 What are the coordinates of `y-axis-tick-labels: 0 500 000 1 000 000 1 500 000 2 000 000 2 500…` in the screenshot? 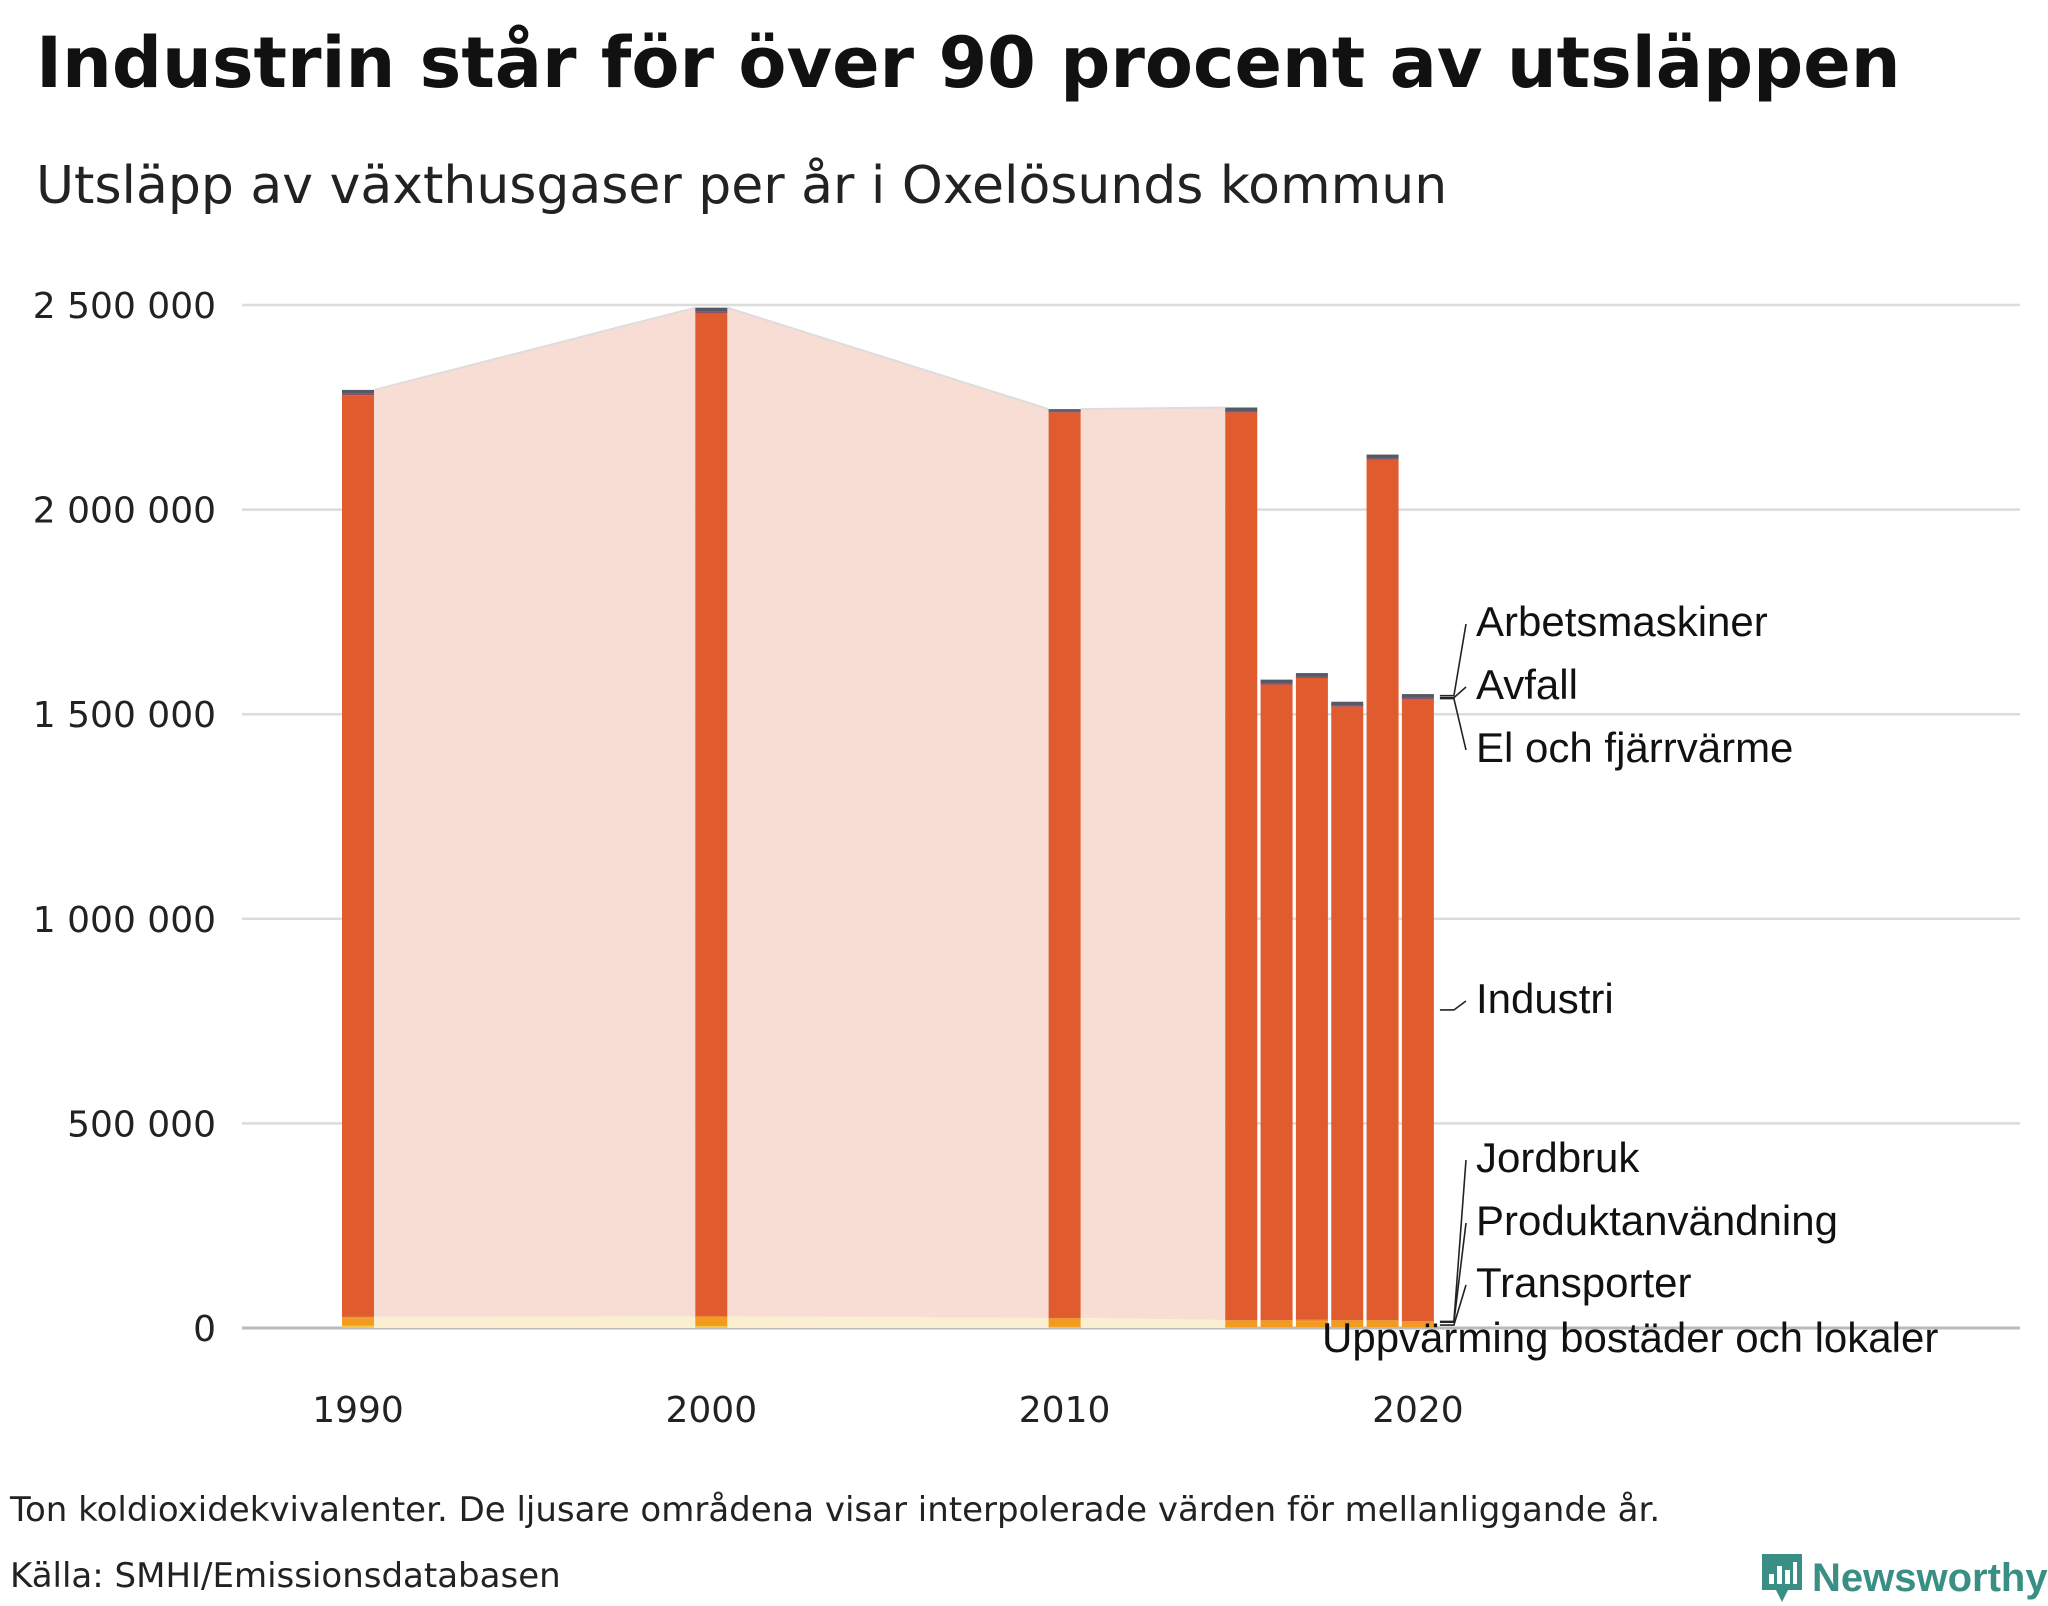 It's located at (124, 818).